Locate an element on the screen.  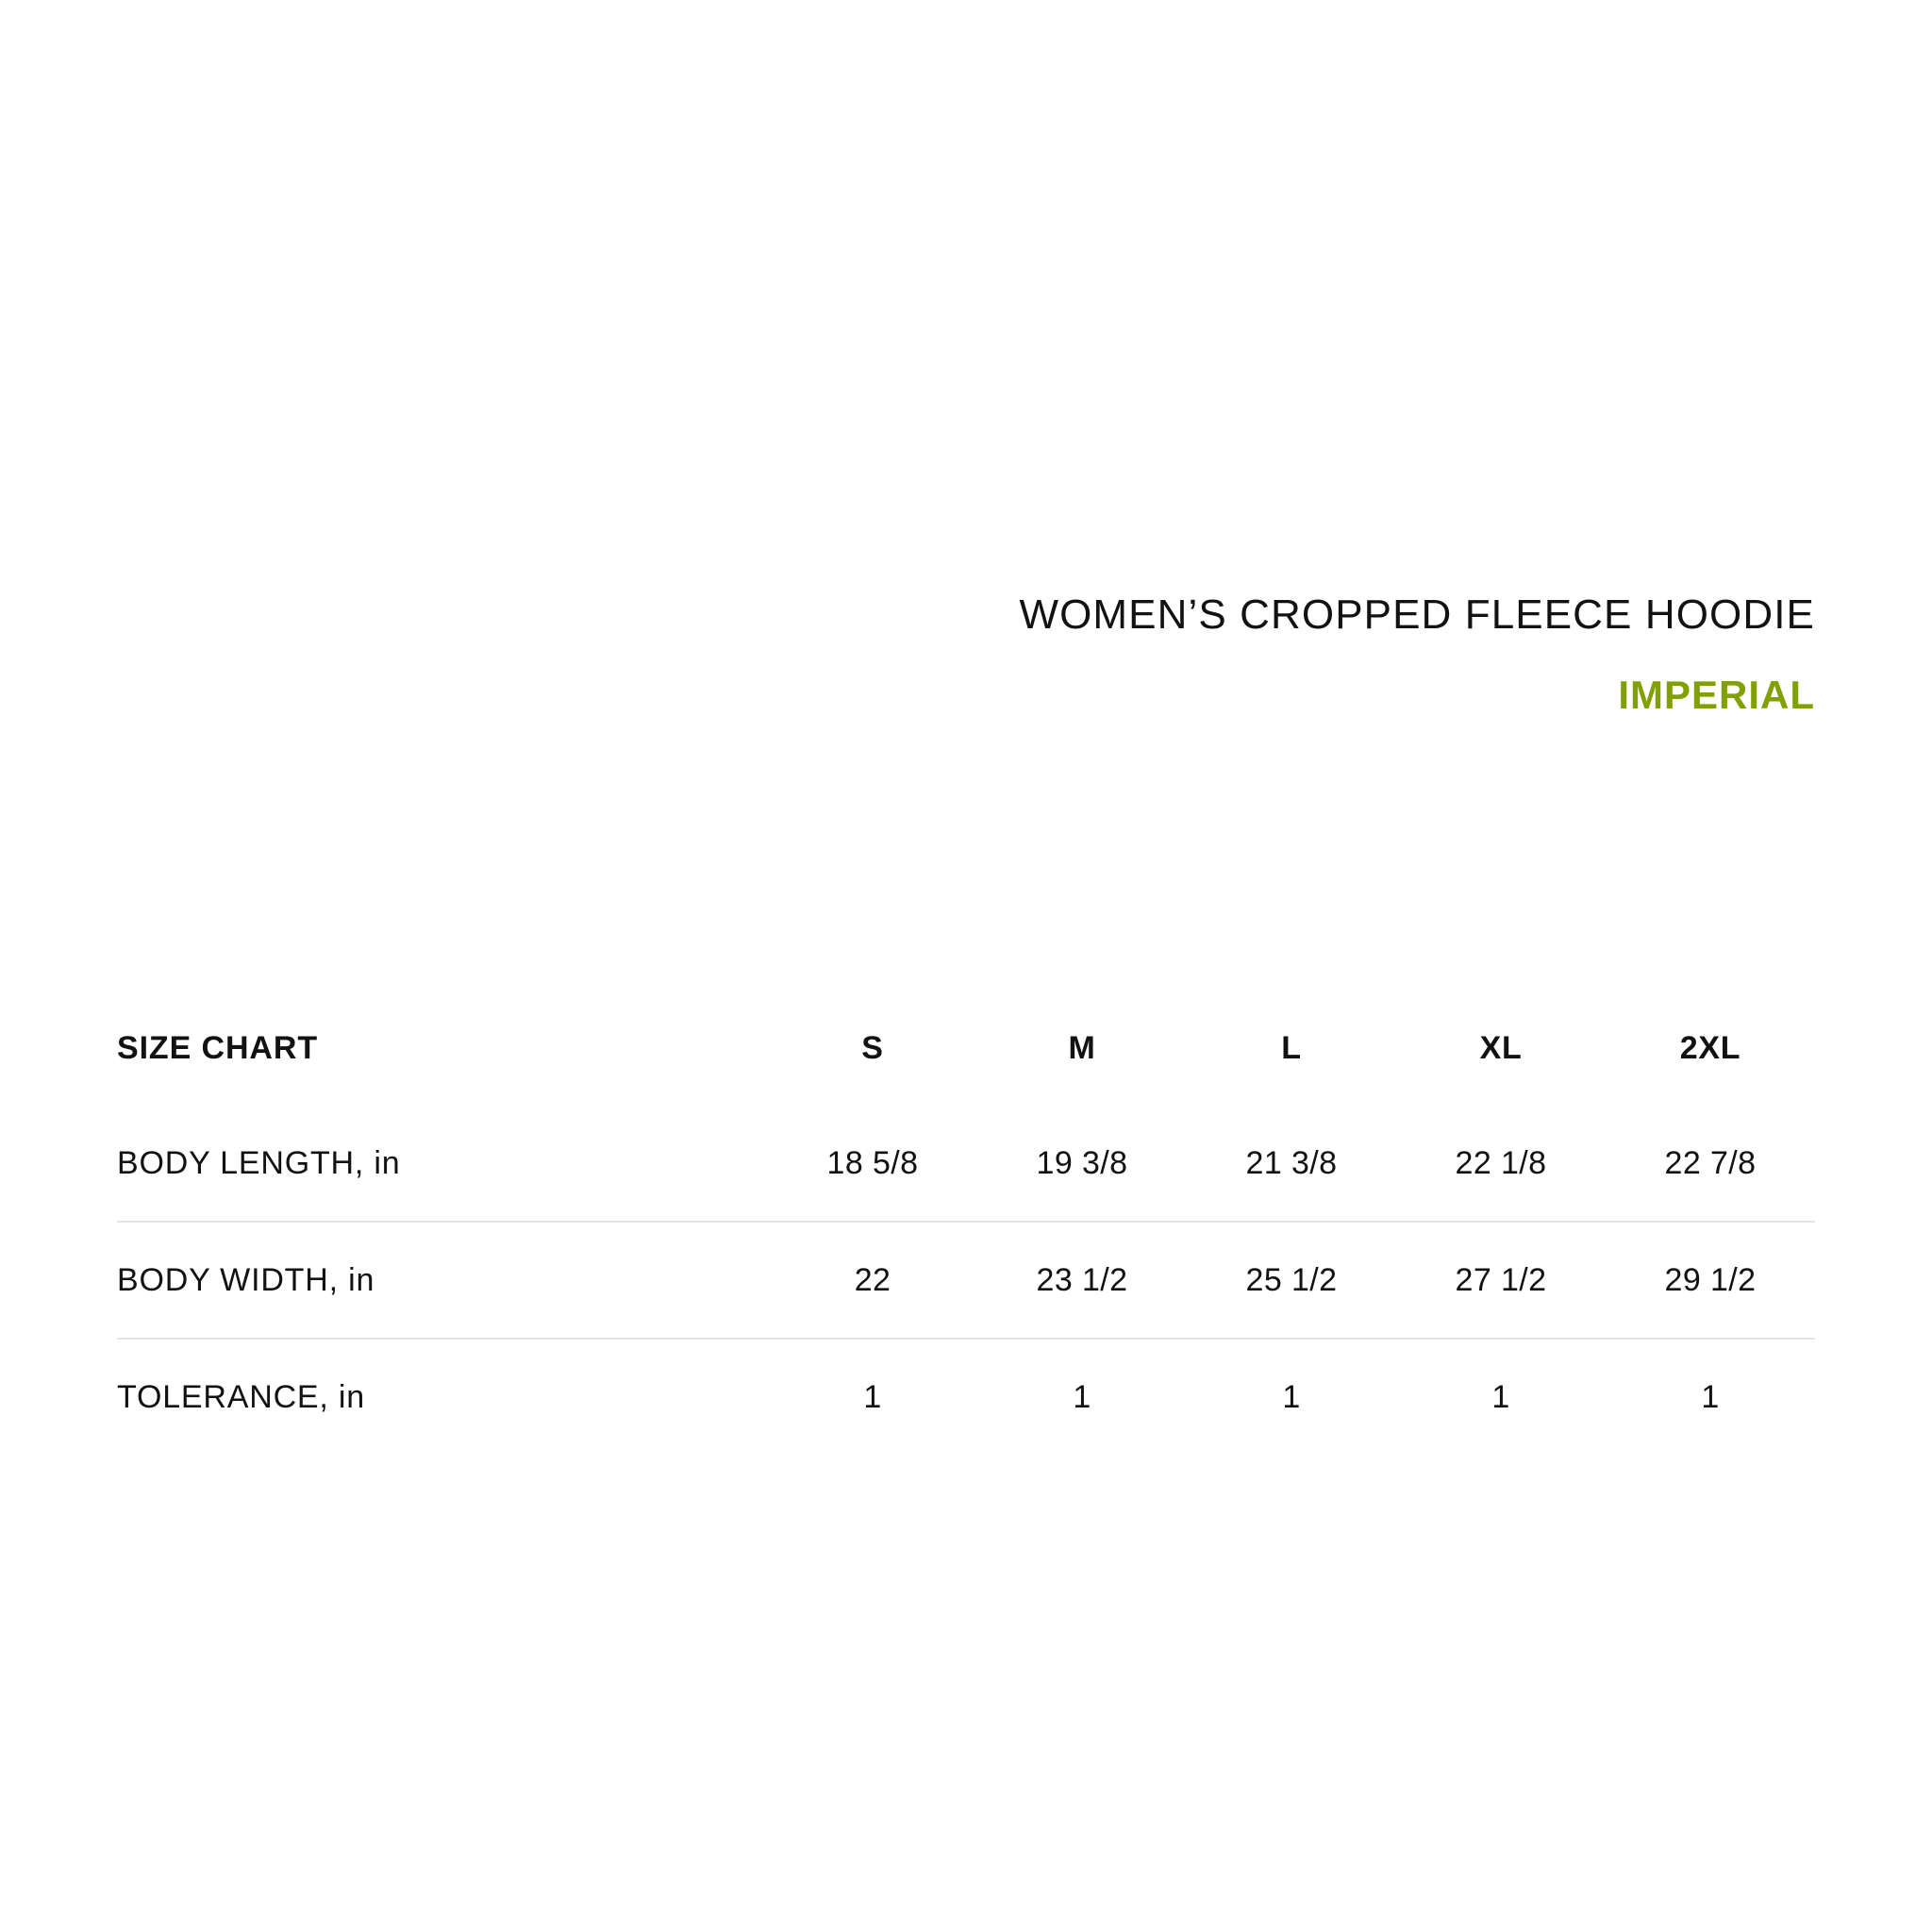
cell-body-length-l: 21 3/8 is located at coordinates (1292, 1165).